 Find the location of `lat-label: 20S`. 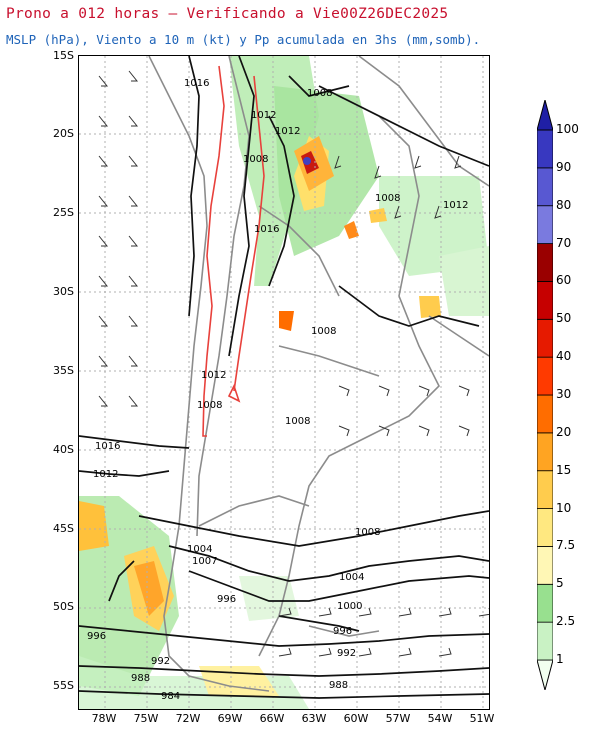

lat-label: 20S is located at coordinates (63, 133).